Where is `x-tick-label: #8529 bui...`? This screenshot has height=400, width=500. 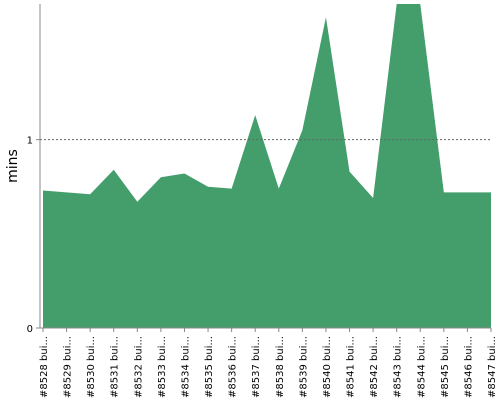
x-tick-label: #8529 bui... is located at coordinates (68, 367).